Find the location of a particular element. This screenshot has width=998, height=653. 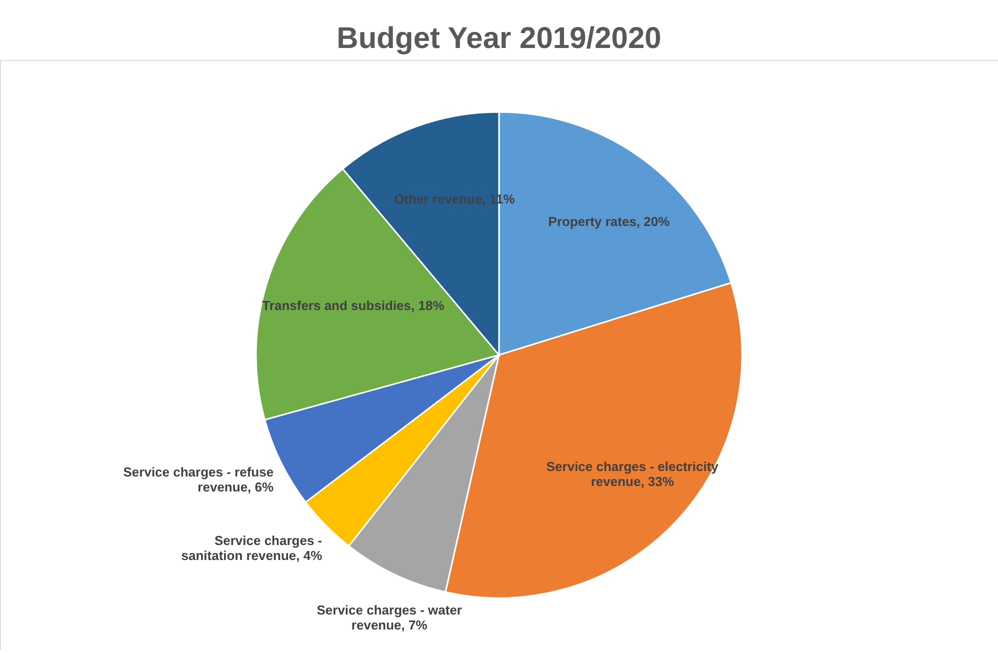

slice-label: Property rates, 20% is located at coordinates (609, 221).